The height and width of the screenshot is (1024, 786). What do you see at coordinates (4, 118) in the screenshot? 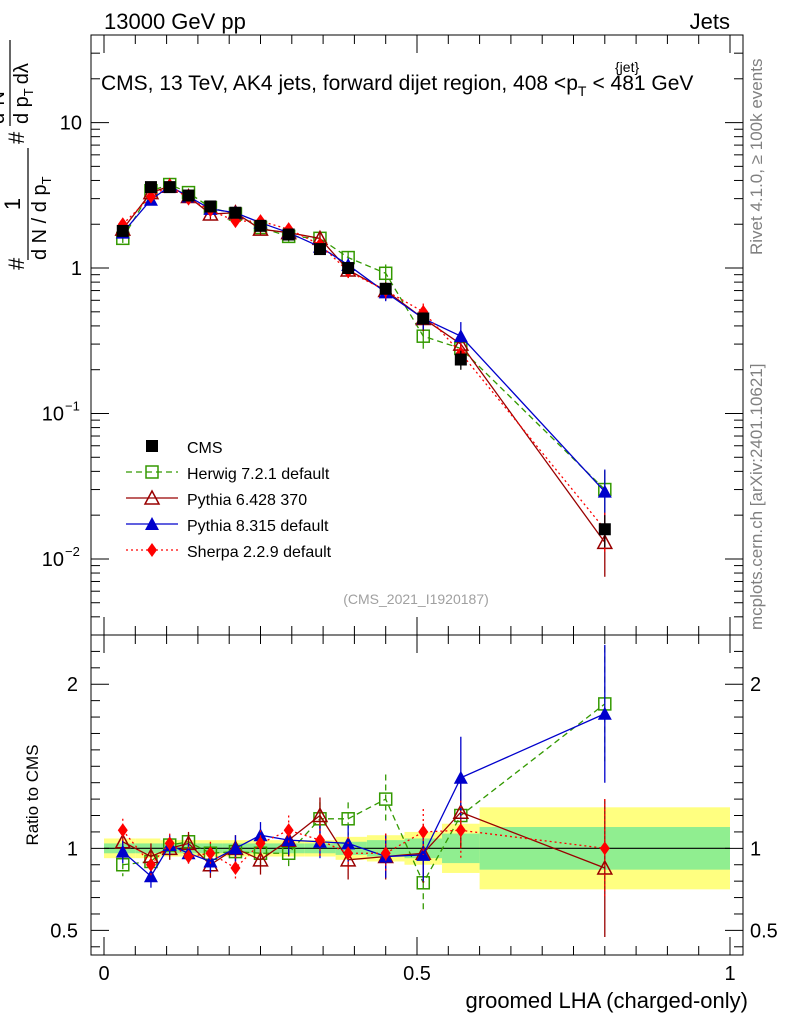
I see `ylabel-d2n-d: d` at bounding box center [4, 118].